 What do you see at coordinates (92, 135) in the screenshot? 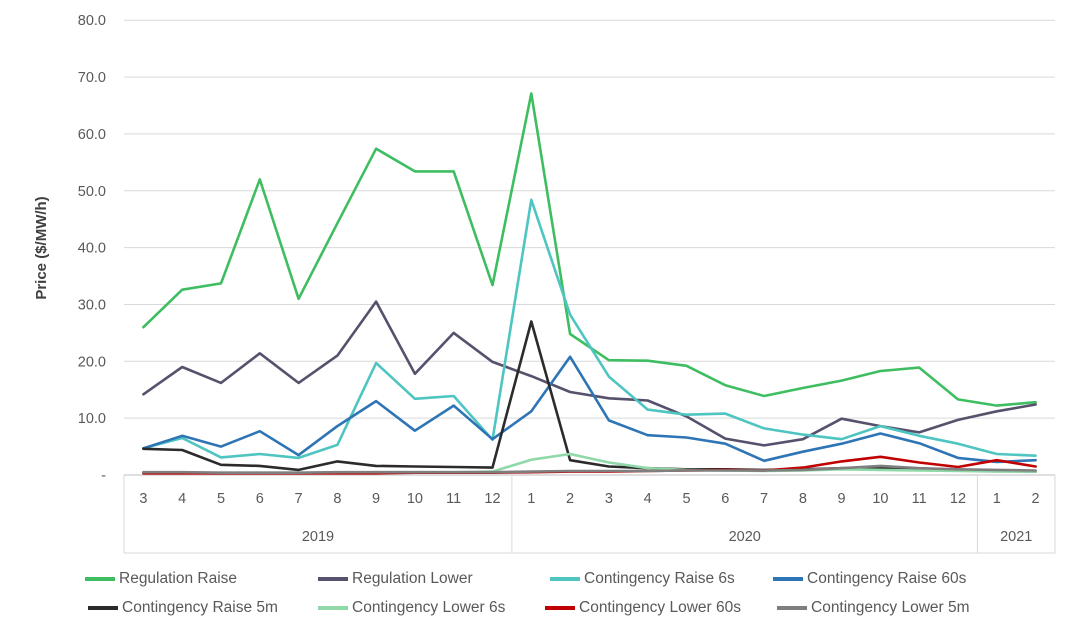
I see `y-tick-label-60.0: 60.0` at bounding box center [92, 135].